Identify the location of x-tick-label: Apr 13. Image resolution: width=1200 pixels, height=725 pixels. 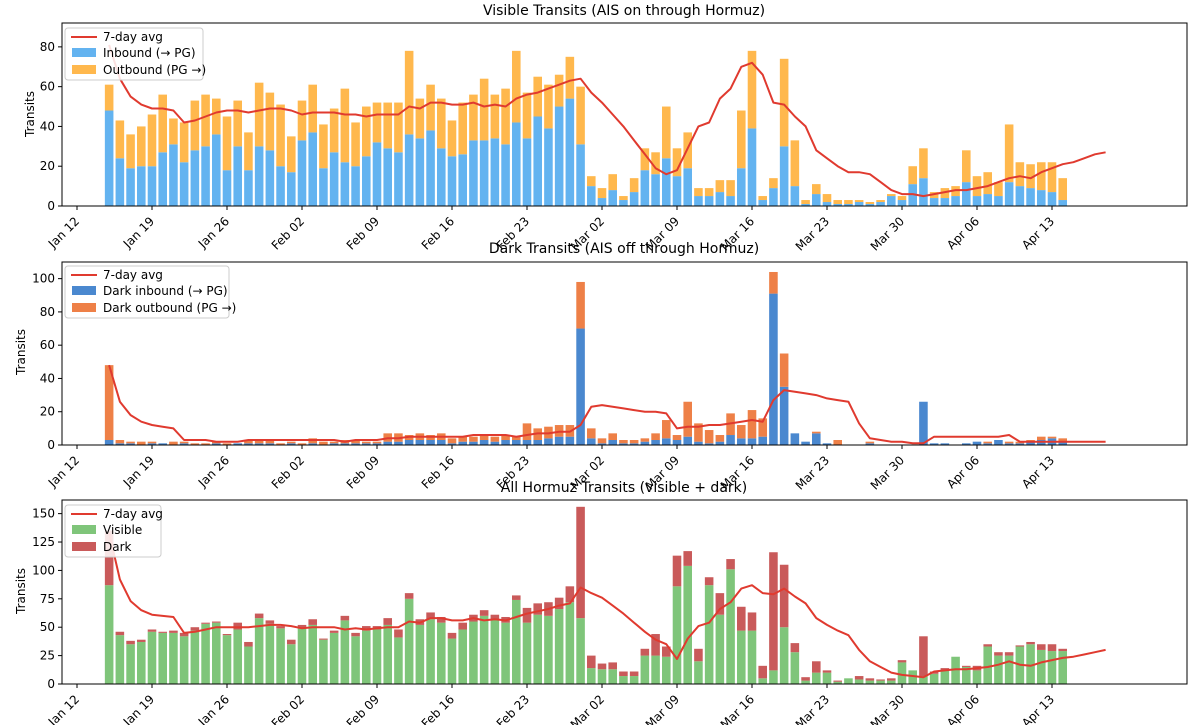
(1038, 708).